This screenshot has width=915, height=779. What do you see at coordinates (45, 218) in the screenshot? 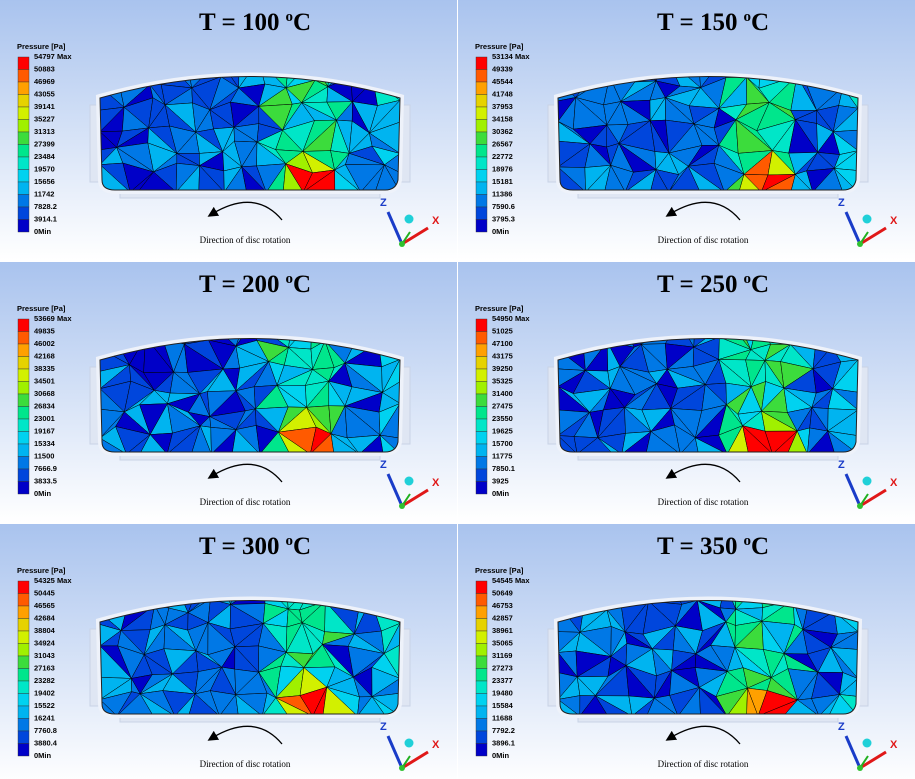
I see `legend-label: 3914.1` at bounding box center [45, 218].